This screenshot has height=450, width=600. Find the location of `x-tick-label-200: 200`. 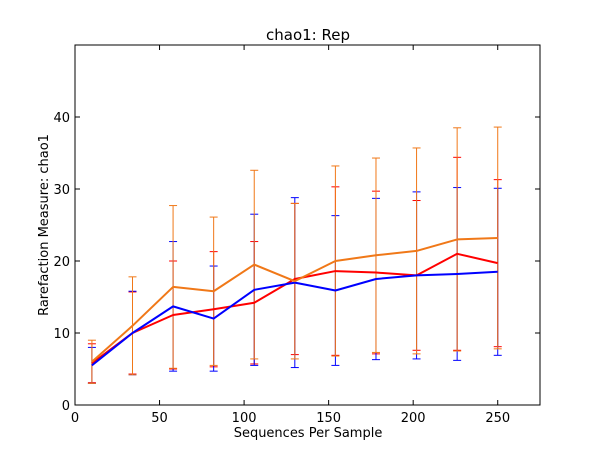

x-tick-label-200: 200 is located at coordinates (413, 418).